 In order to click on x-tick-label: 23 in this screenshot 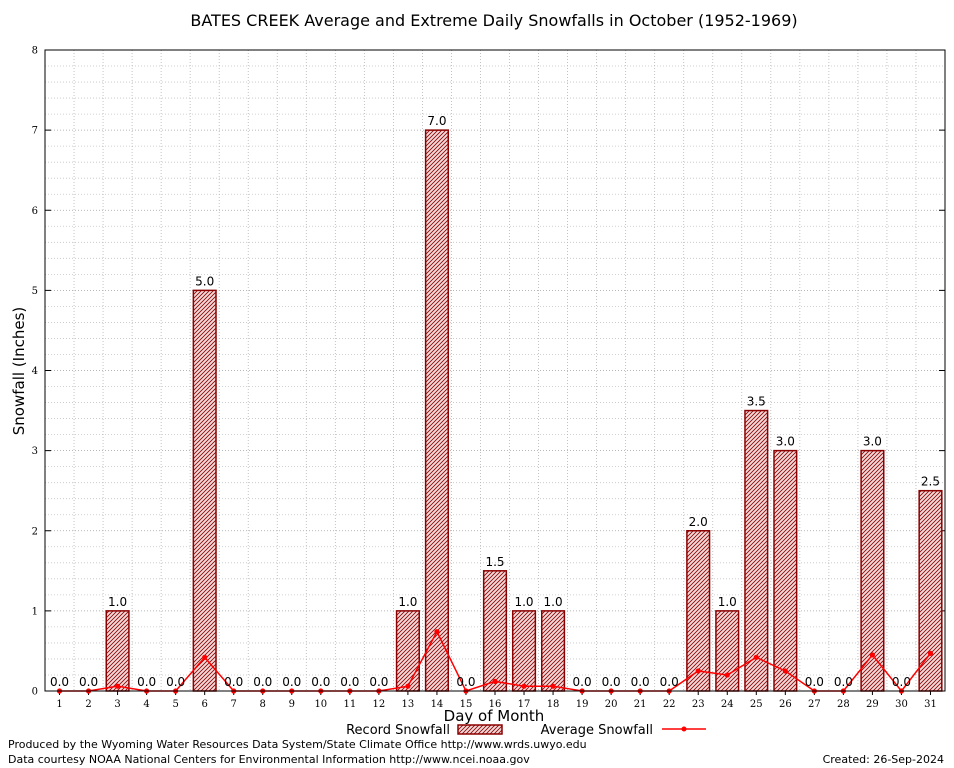, I will do `click(698, 704)`.